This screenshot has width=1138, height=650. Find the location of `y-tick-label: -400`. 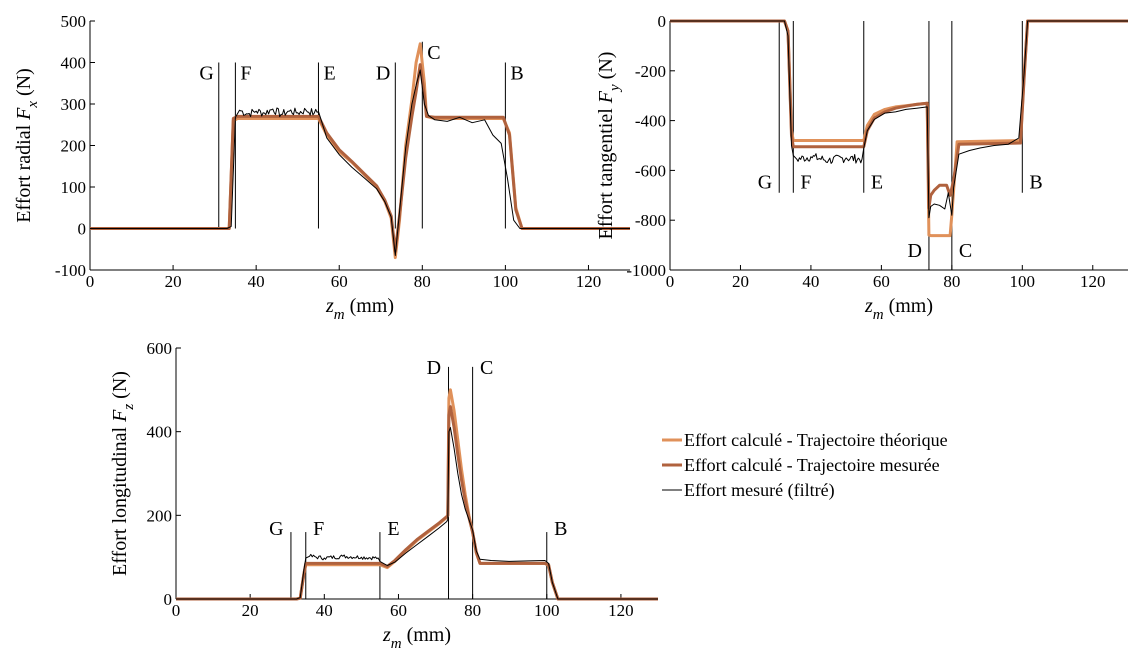

y-tick-label: -400 is located at coordinates (650, 121).